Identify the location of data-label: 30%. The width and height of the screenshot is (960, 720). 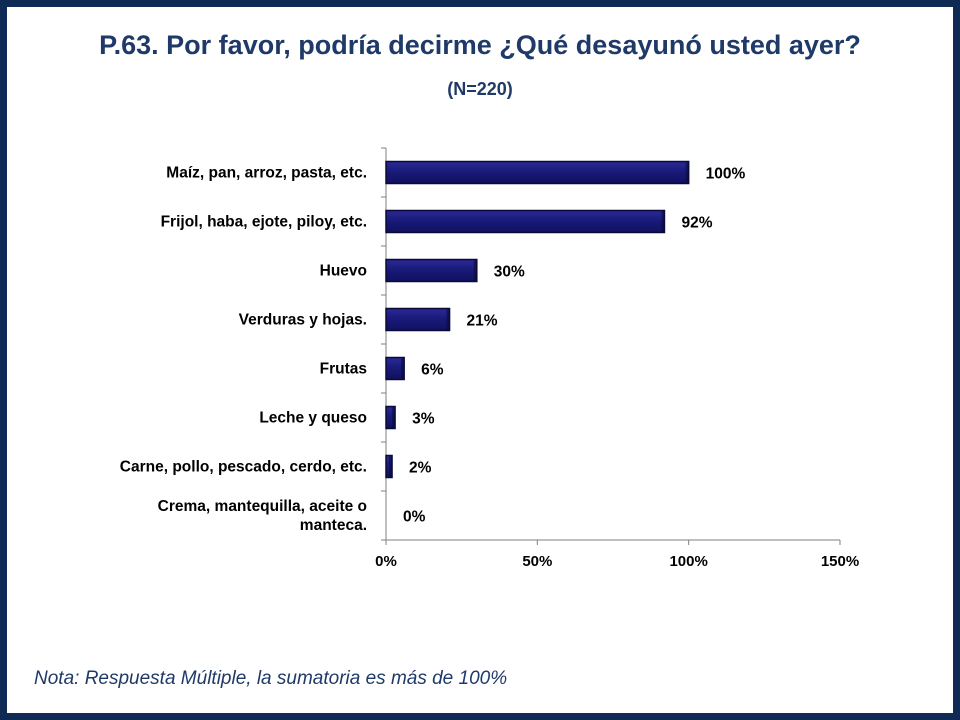
(509, 272).